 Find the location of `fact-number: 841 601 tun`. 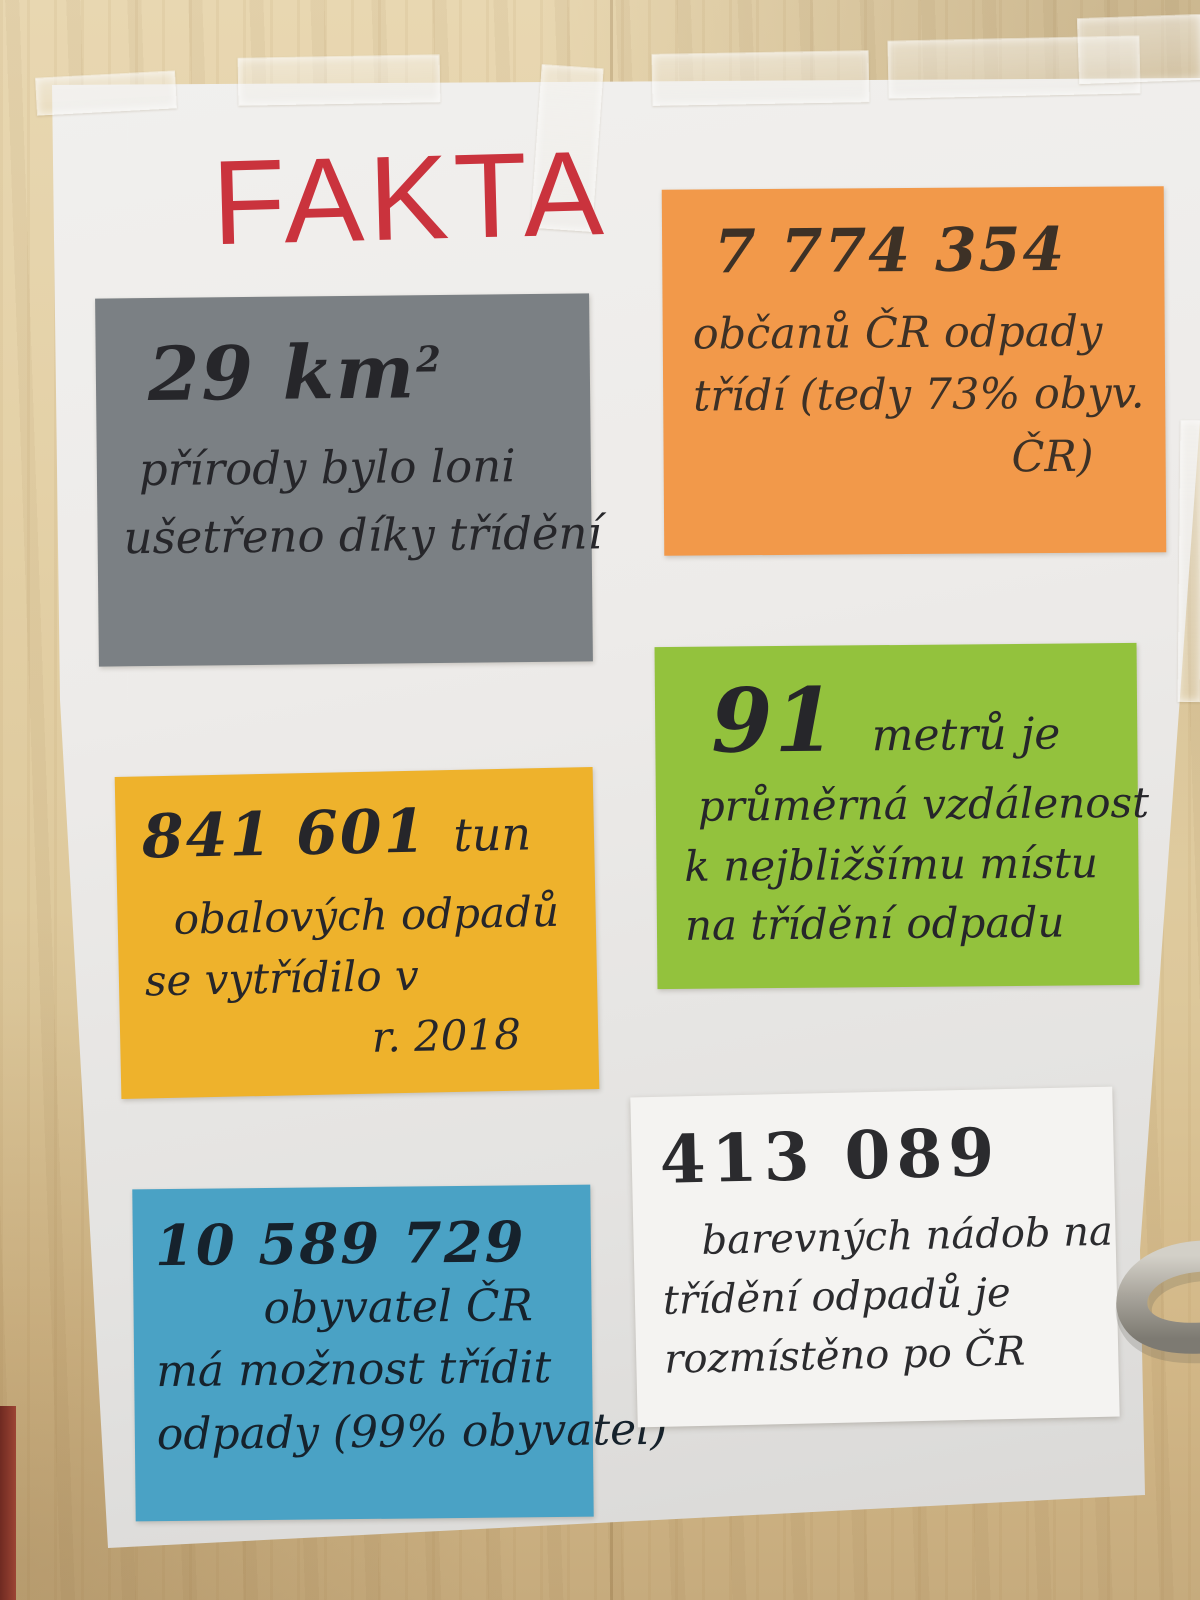

fact-number: 841 601 tun is located at coordinates (336, 834).